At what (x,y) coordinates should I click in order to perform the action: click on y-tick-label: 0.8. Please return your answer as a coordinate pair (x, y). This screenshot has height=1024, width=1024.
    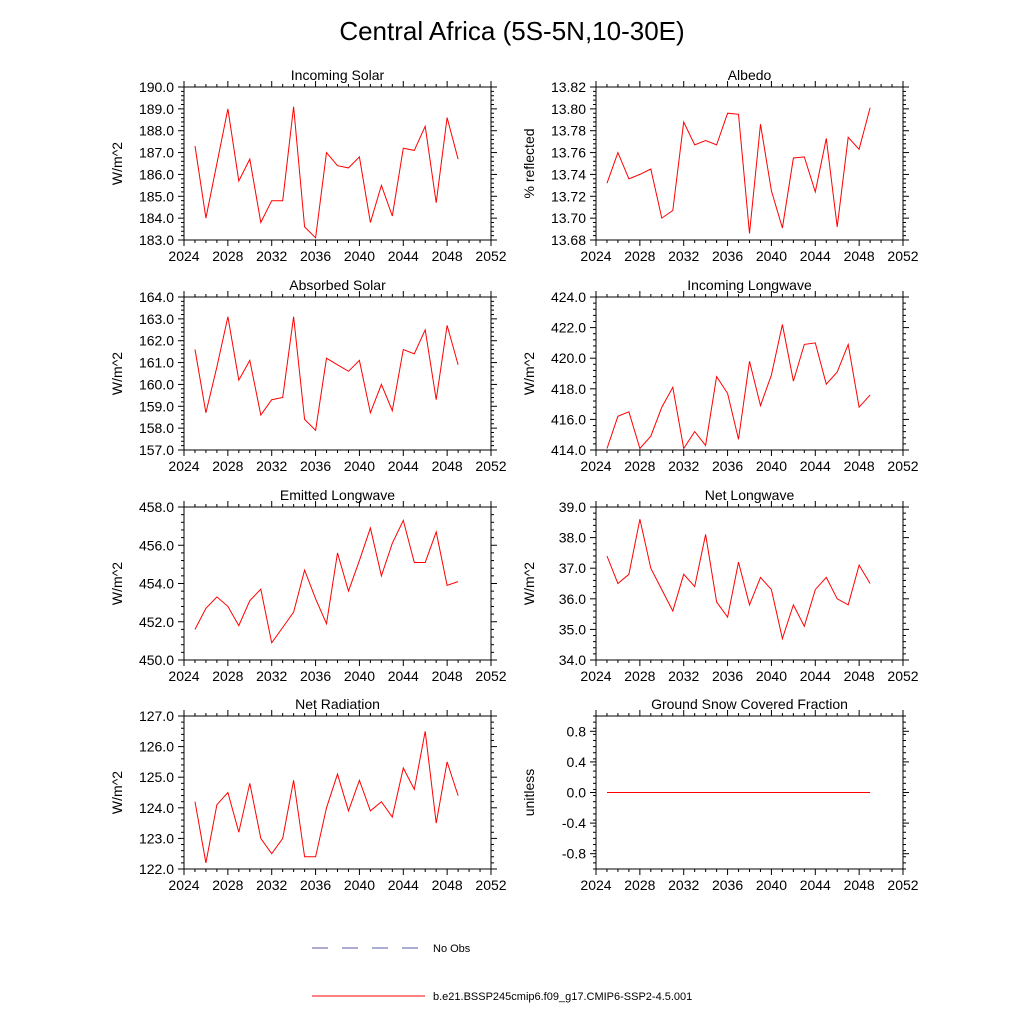
    Looking at the image, I should click on (577, 731).